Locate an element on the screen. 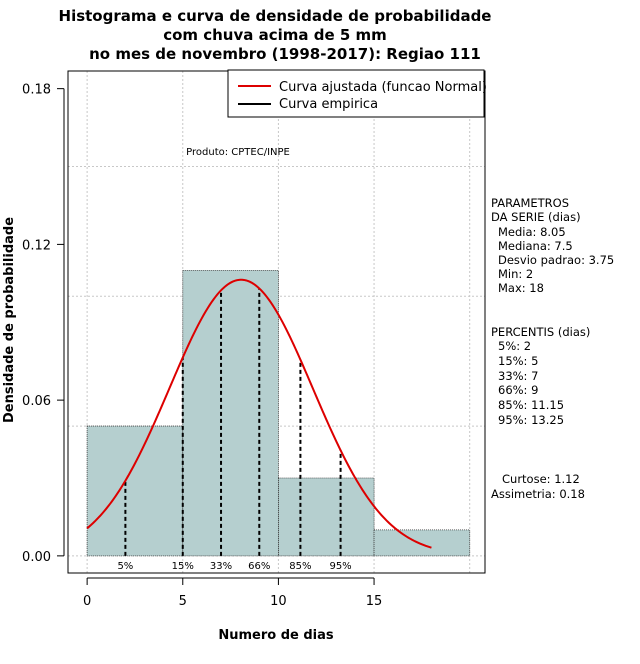 The width and height of the screenshot is (640, 664). percentile-label: 66% is located at coordinates (259, 566).